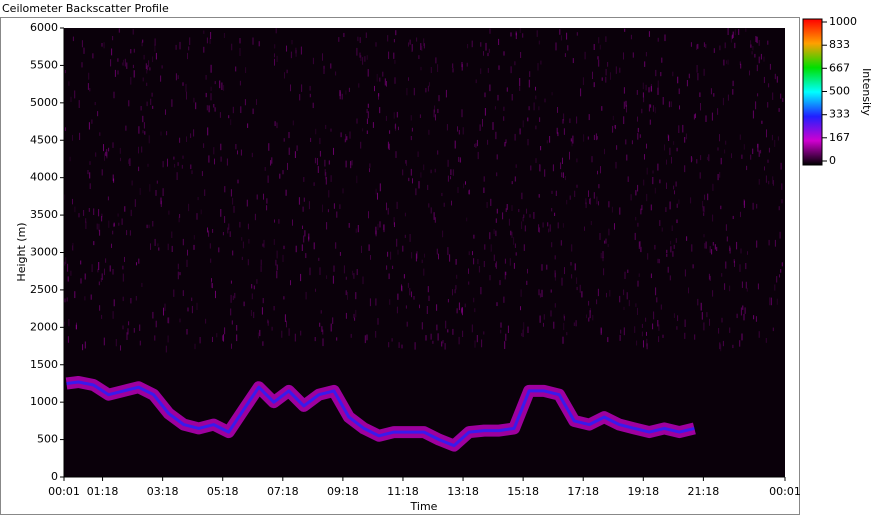 This screenshot has height=517, width=876. What do you see at coordinates (44, 102) in the screenshot?
I see `y-tick-label: 5000` at bounding box center [44, 102].